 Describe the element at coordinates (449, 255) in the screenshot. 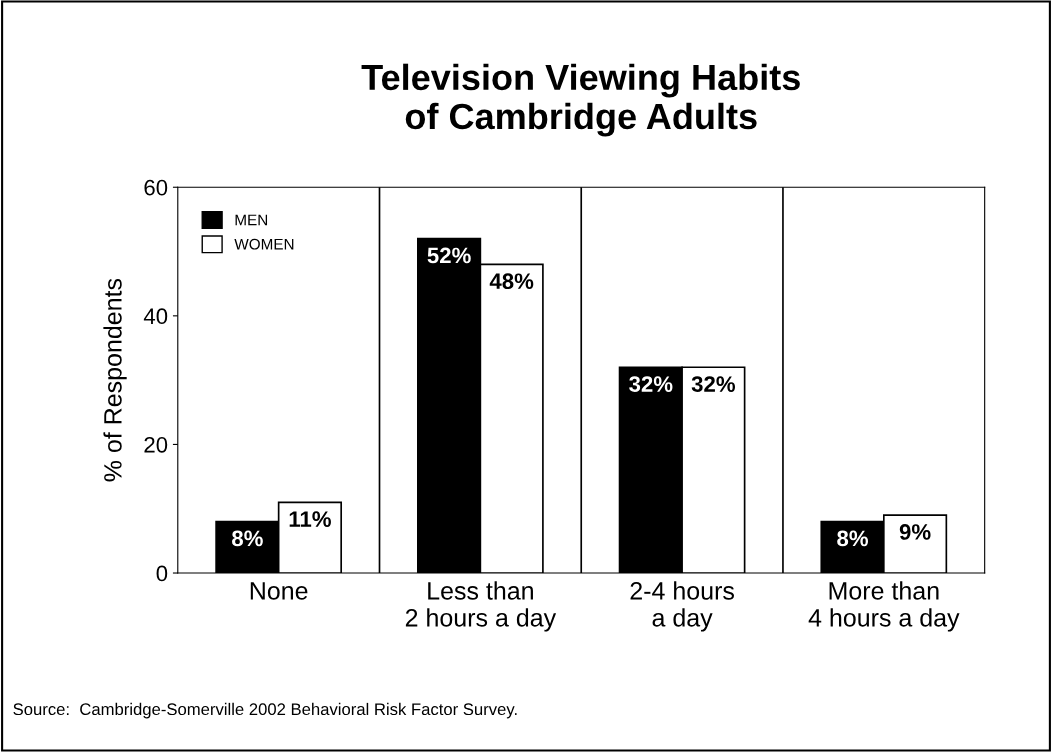

I see `data-label: 52%` at that location.